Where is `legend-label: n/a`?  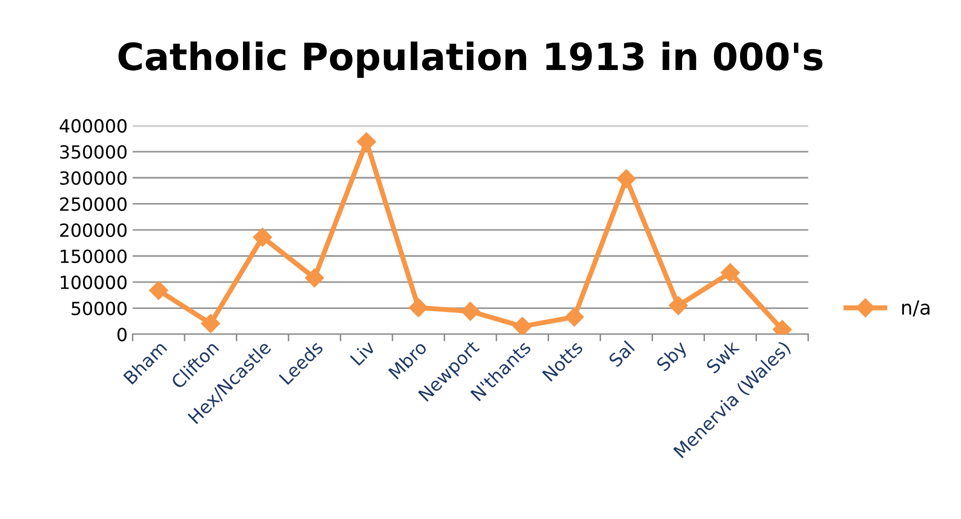
legend-label: n/a is located at coordinates (916, 308).